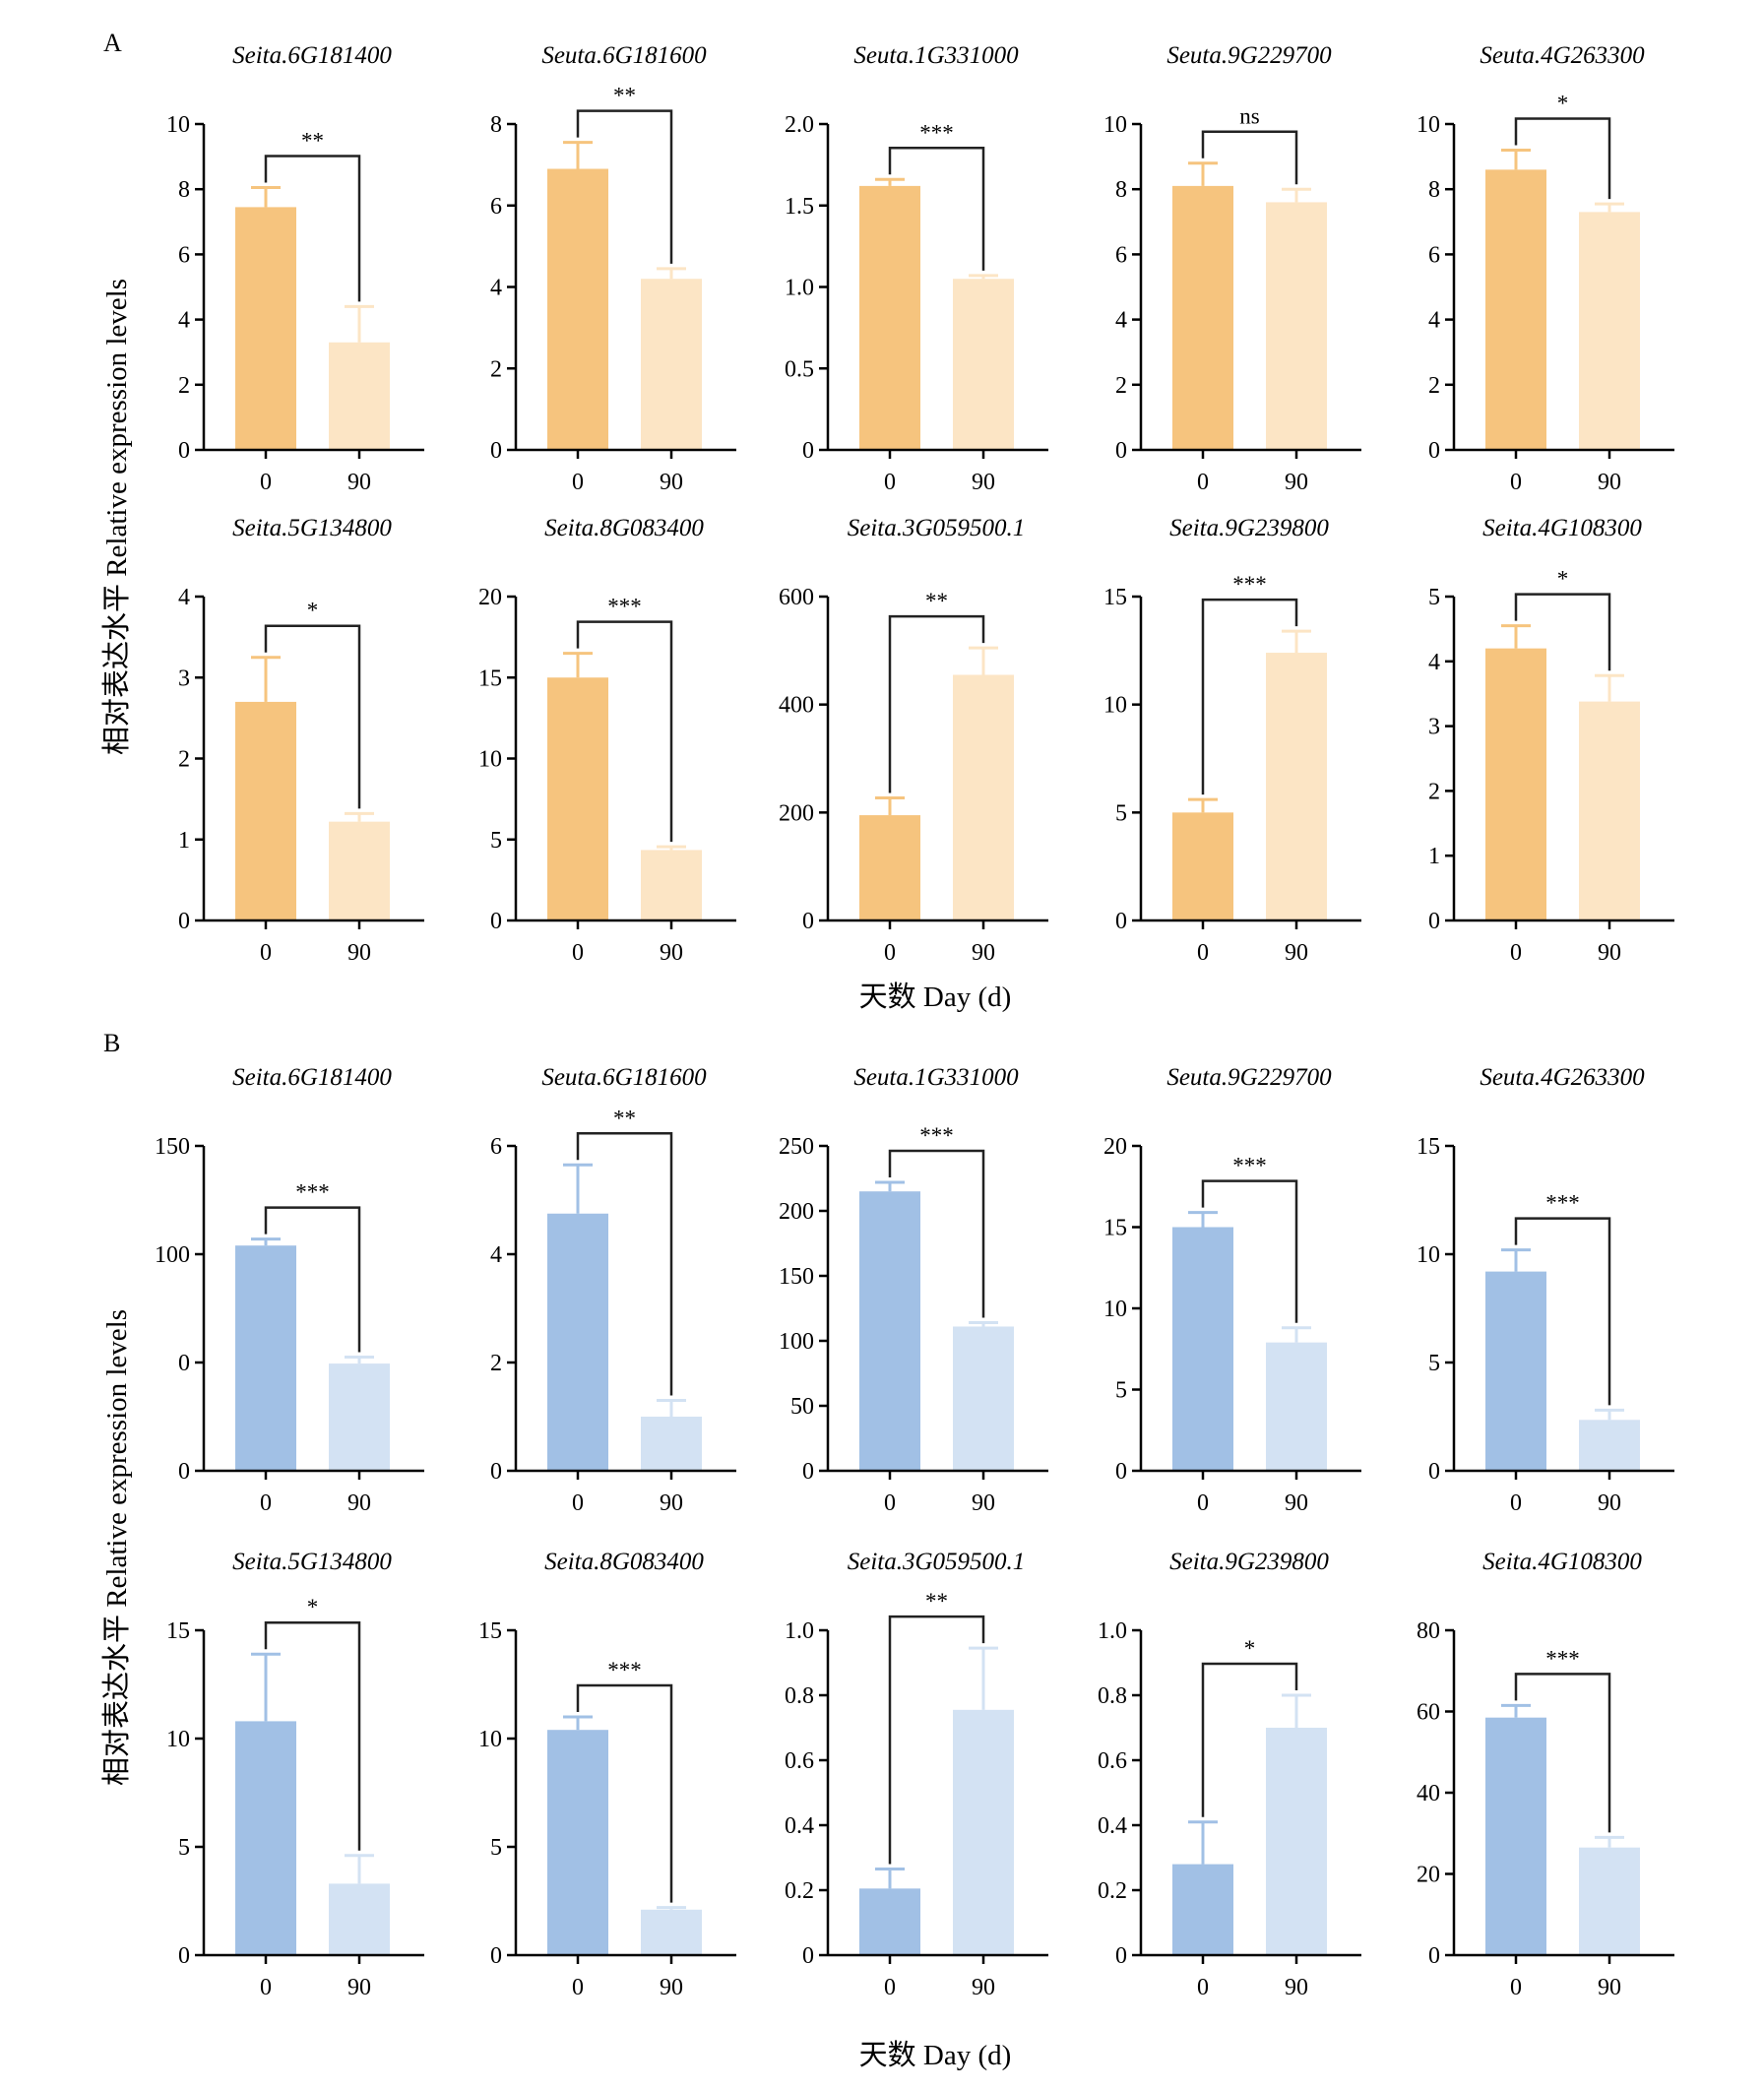 Image resolution: width=1764 pixels, height=2091 pixels. Describe the element at coordinates (289, 1290) in the screenshot. I see `chart-11: Seita.6G181400 *** 0 0 100 150 0 90` at that location.